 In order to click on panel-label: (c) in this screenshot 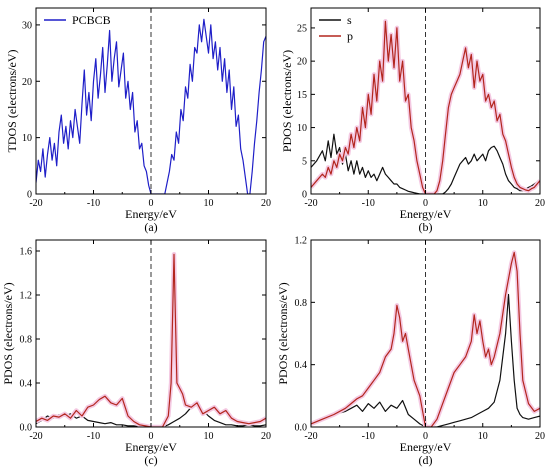, I will do `click(150, 460)`.